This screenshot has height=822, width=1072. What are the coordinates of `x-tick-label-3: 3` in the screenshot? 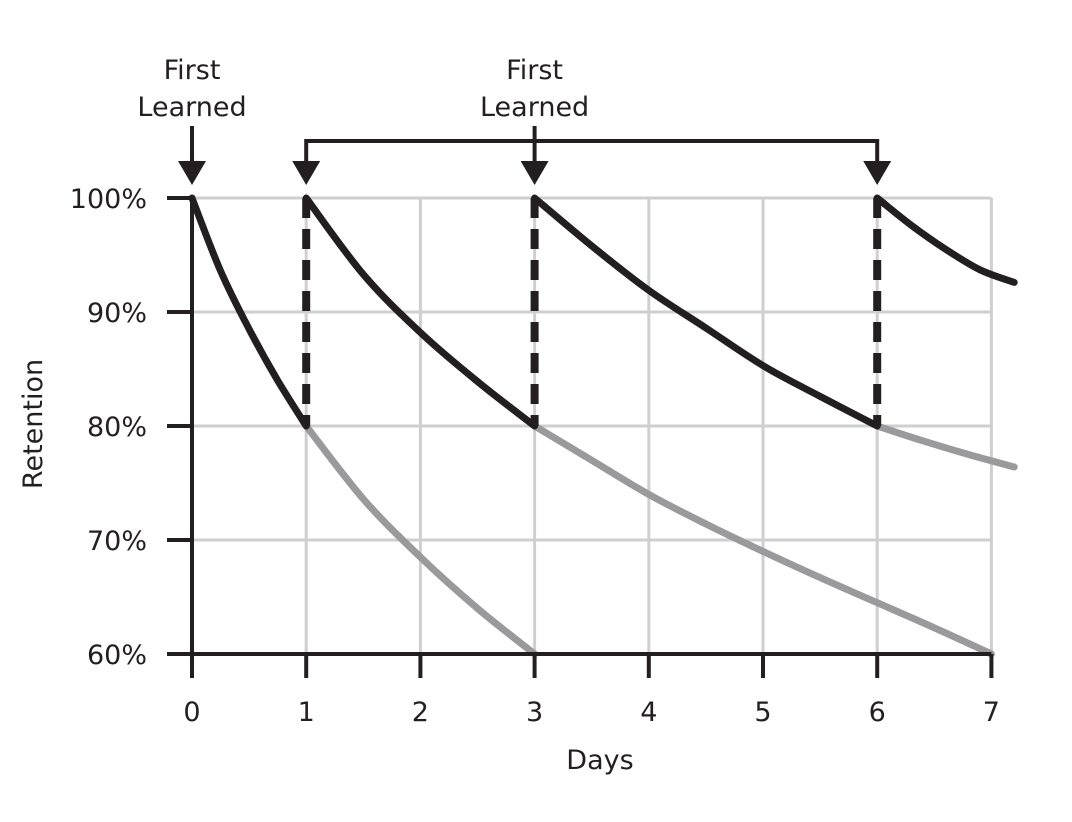 It's located at (534, 712).